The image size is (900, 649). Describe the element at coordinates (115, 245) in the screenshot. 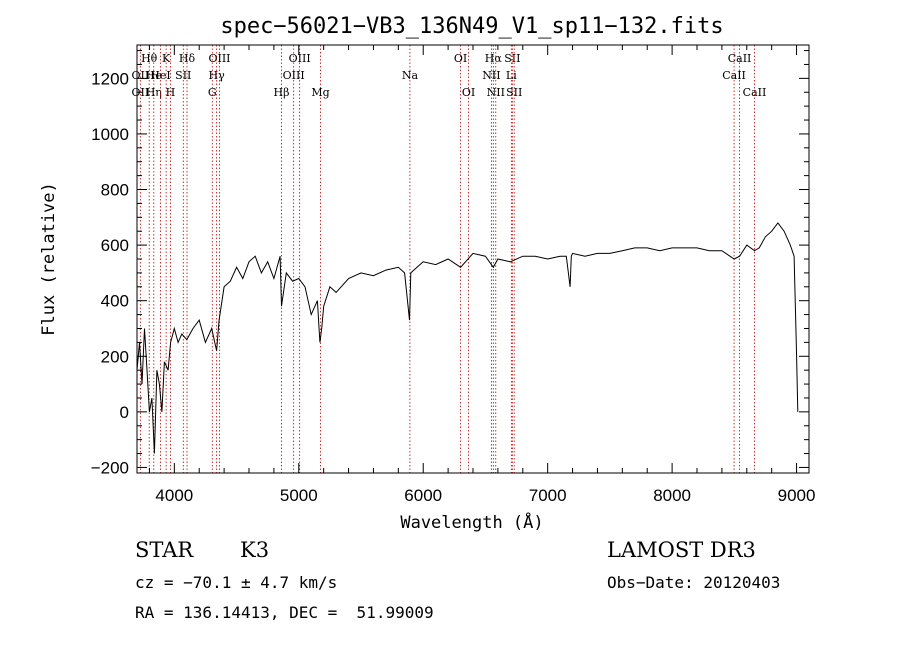

I see `y-tick-label: 600` at that location.